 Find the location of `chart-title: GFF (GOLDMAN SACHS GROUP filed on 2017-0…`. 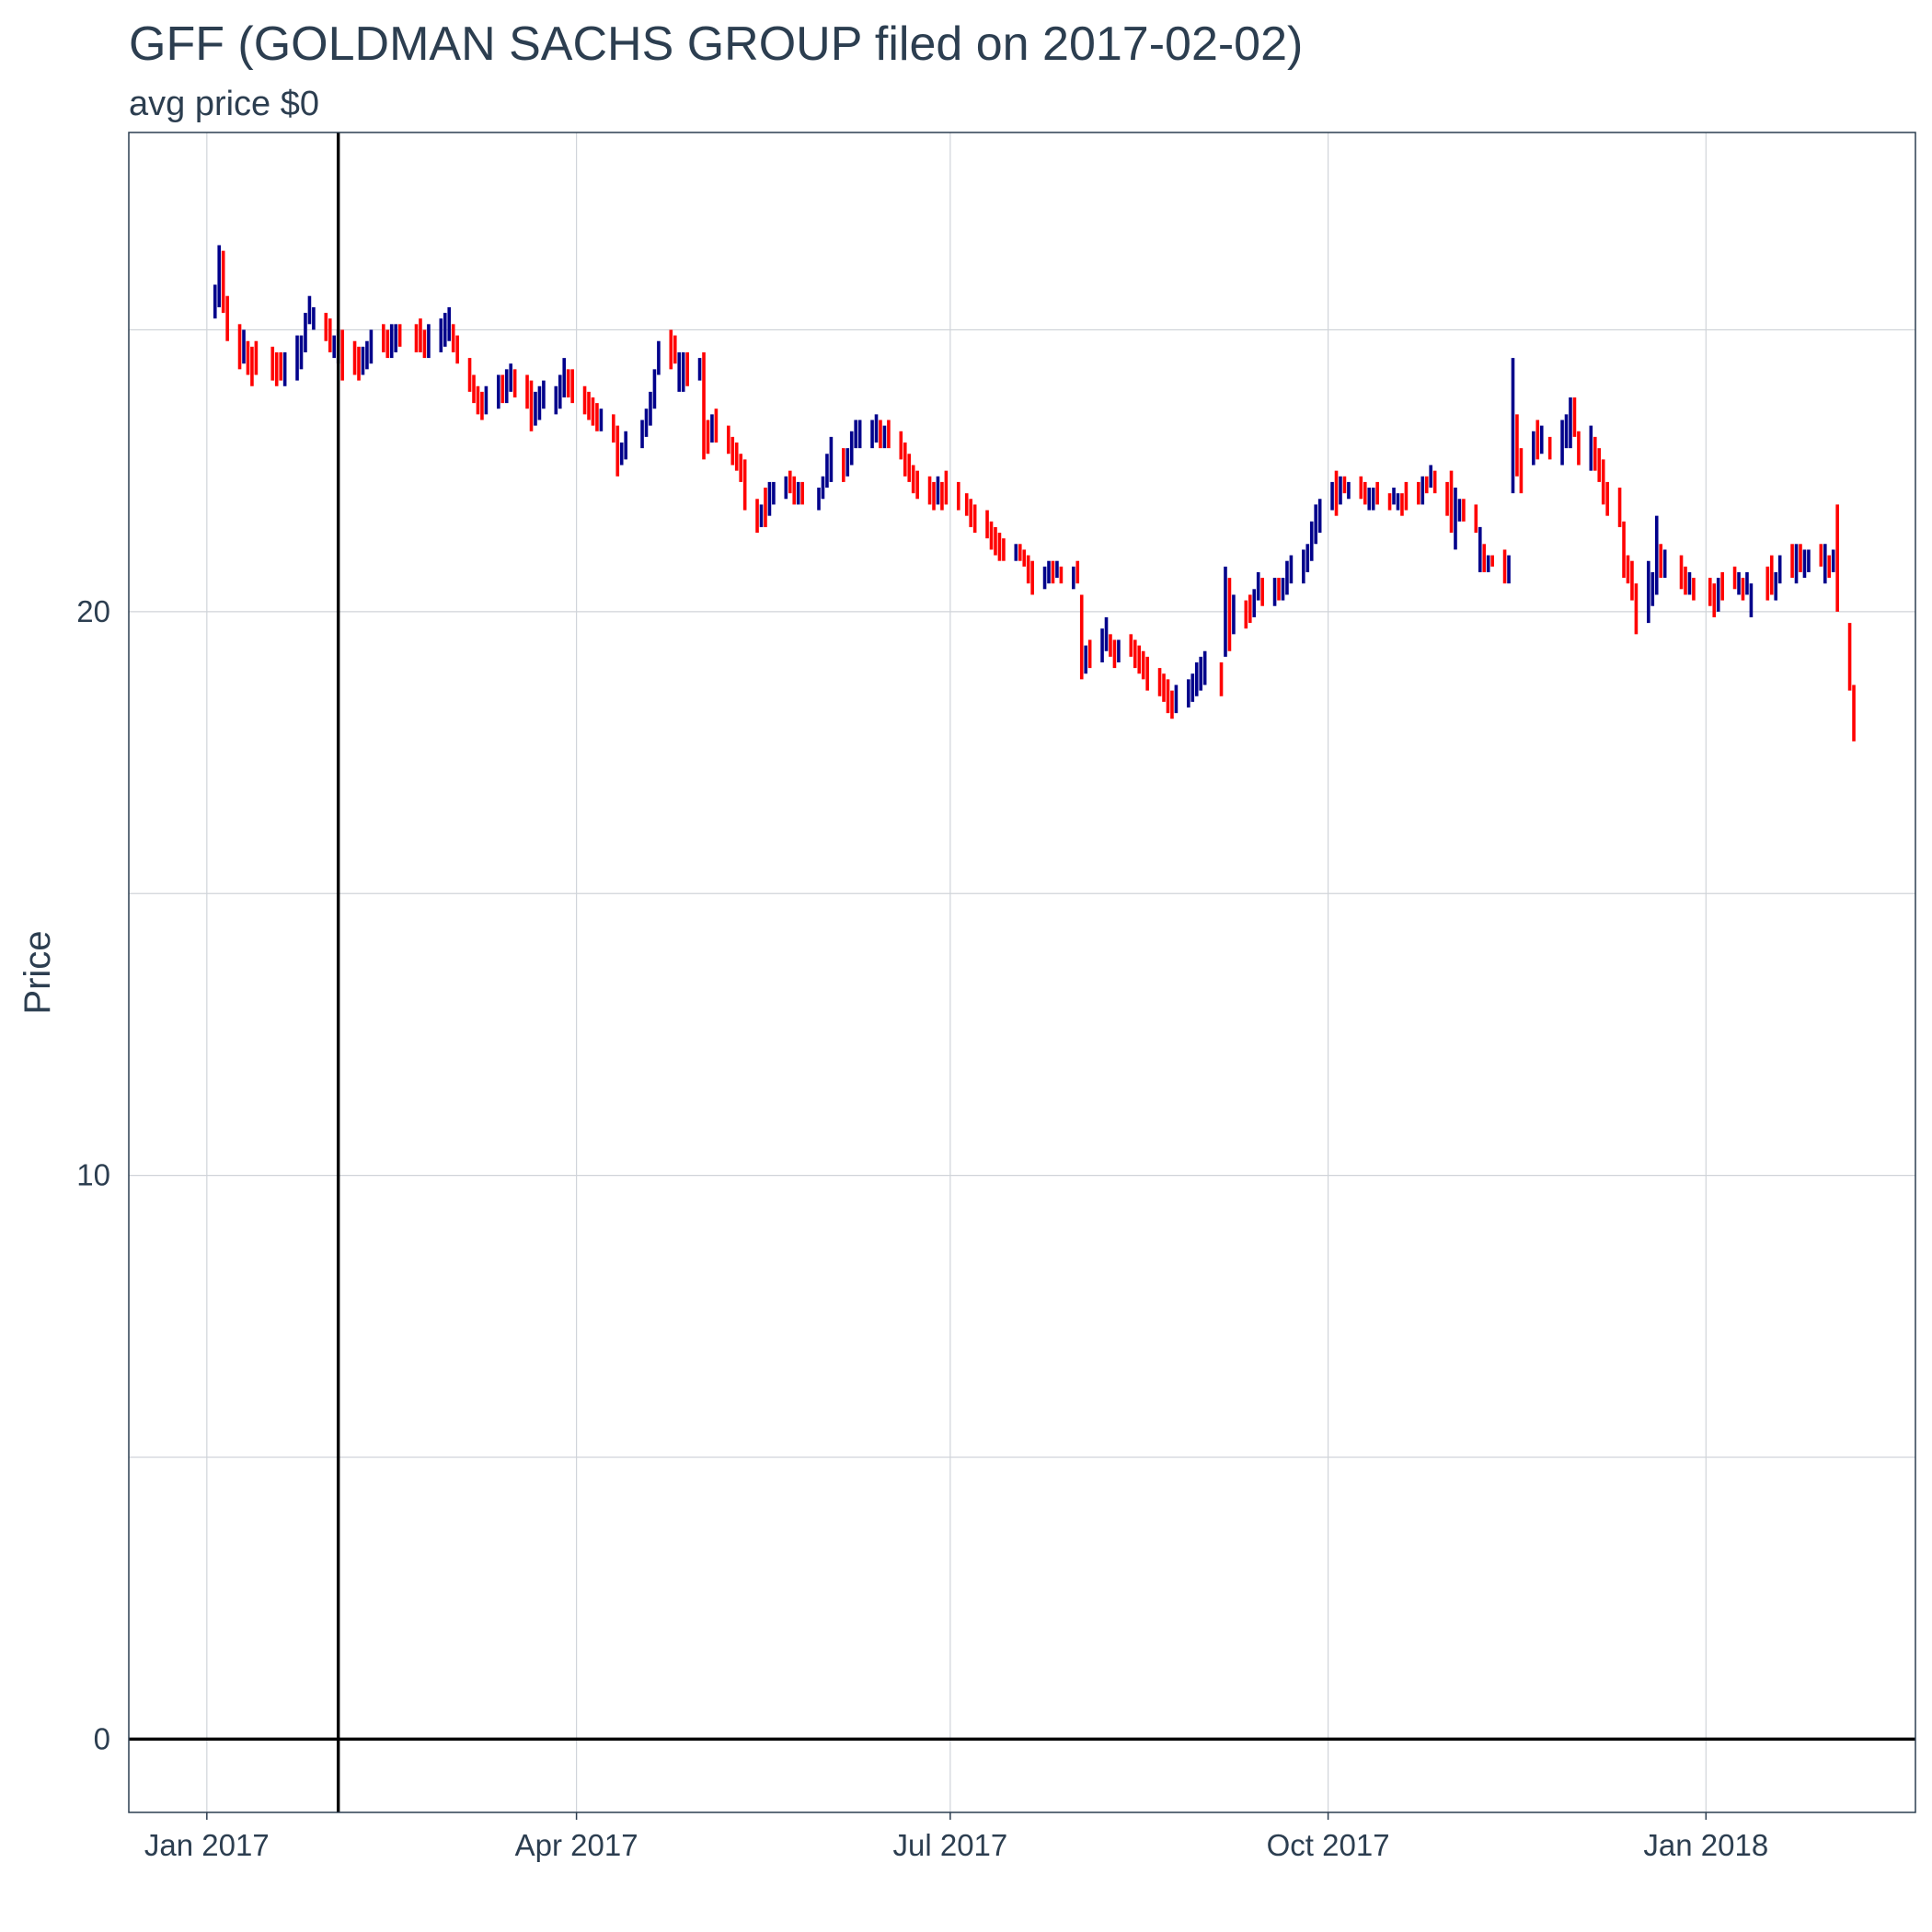

chart-title: GFF (GOLDMAN SACHS GROUP filed on 2017-0… is located at coordinates (716, 44).